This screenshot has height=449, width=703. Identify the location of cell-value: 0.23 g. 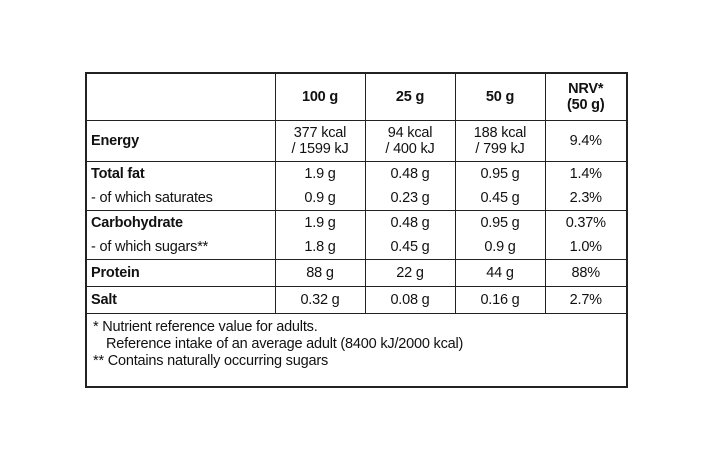
(410, 198).